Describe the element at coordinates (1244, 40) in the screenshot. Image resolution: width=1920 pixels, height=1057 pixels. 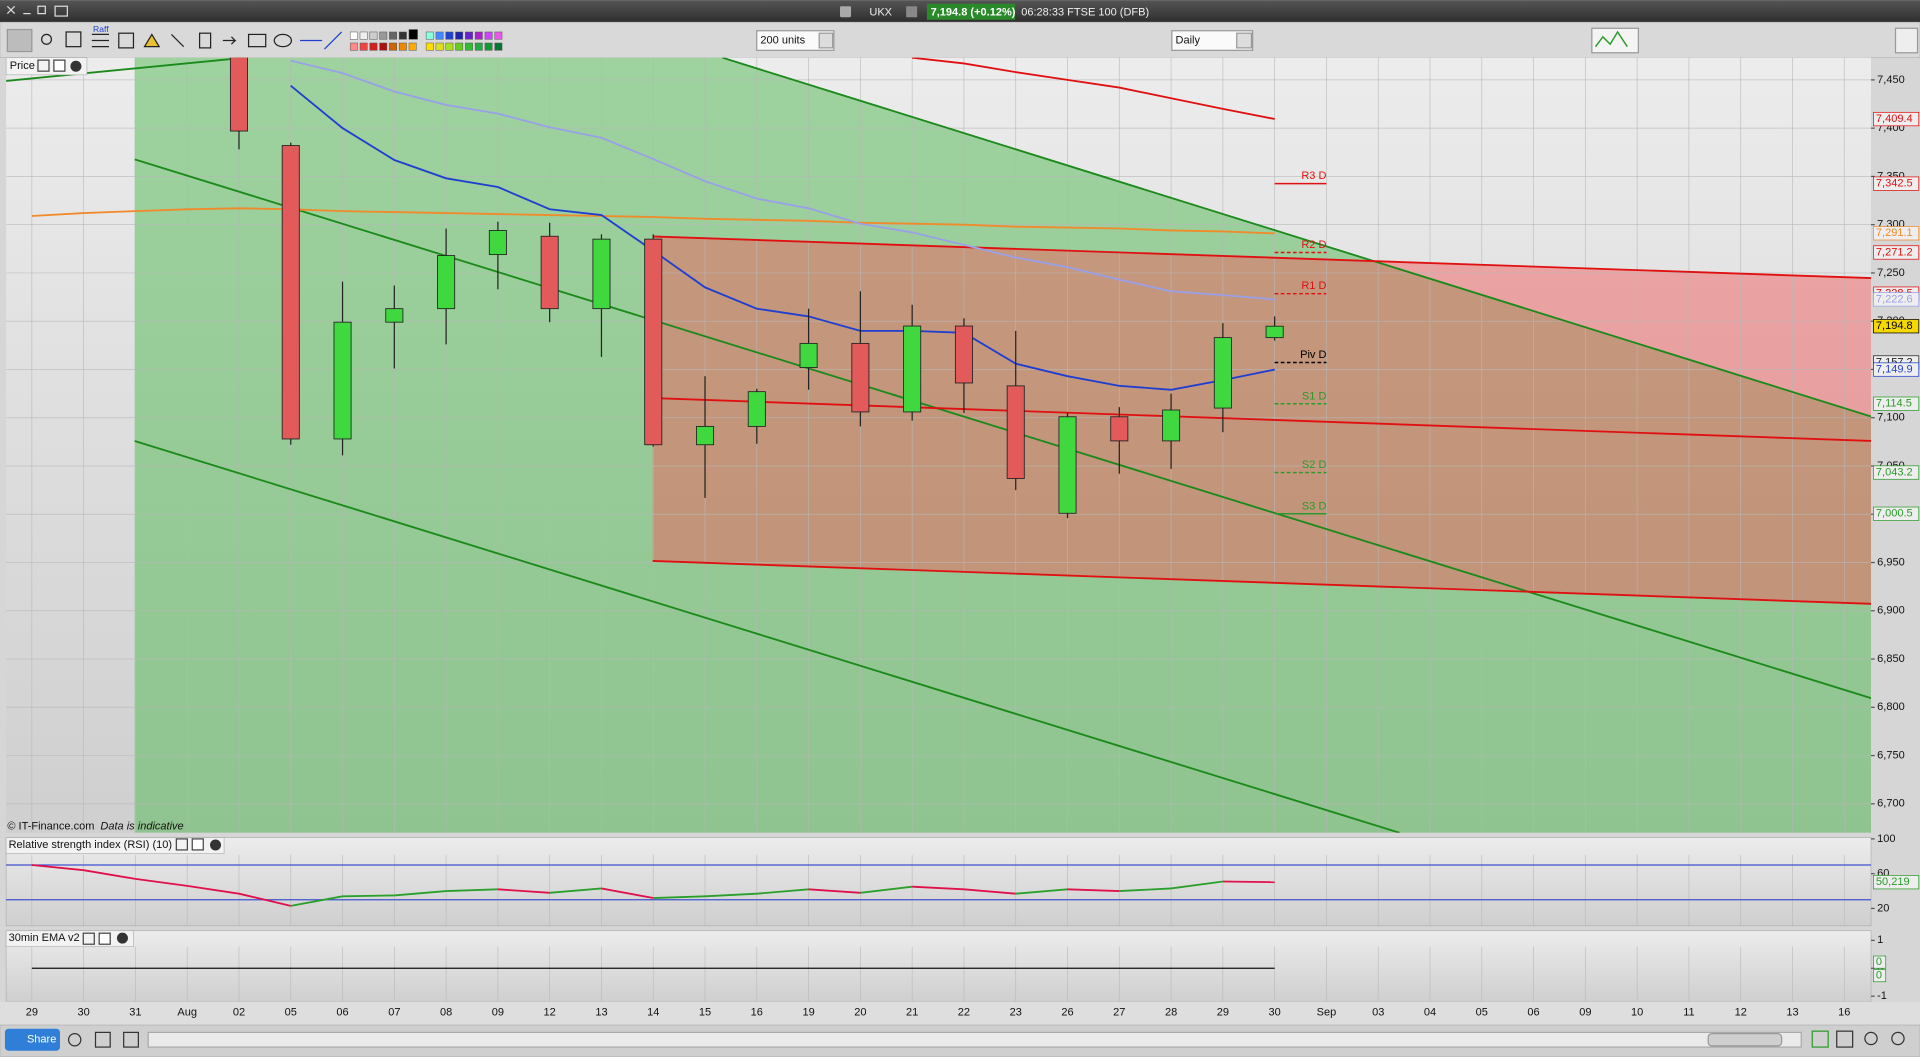
I see `interval-dropdown` at that location.